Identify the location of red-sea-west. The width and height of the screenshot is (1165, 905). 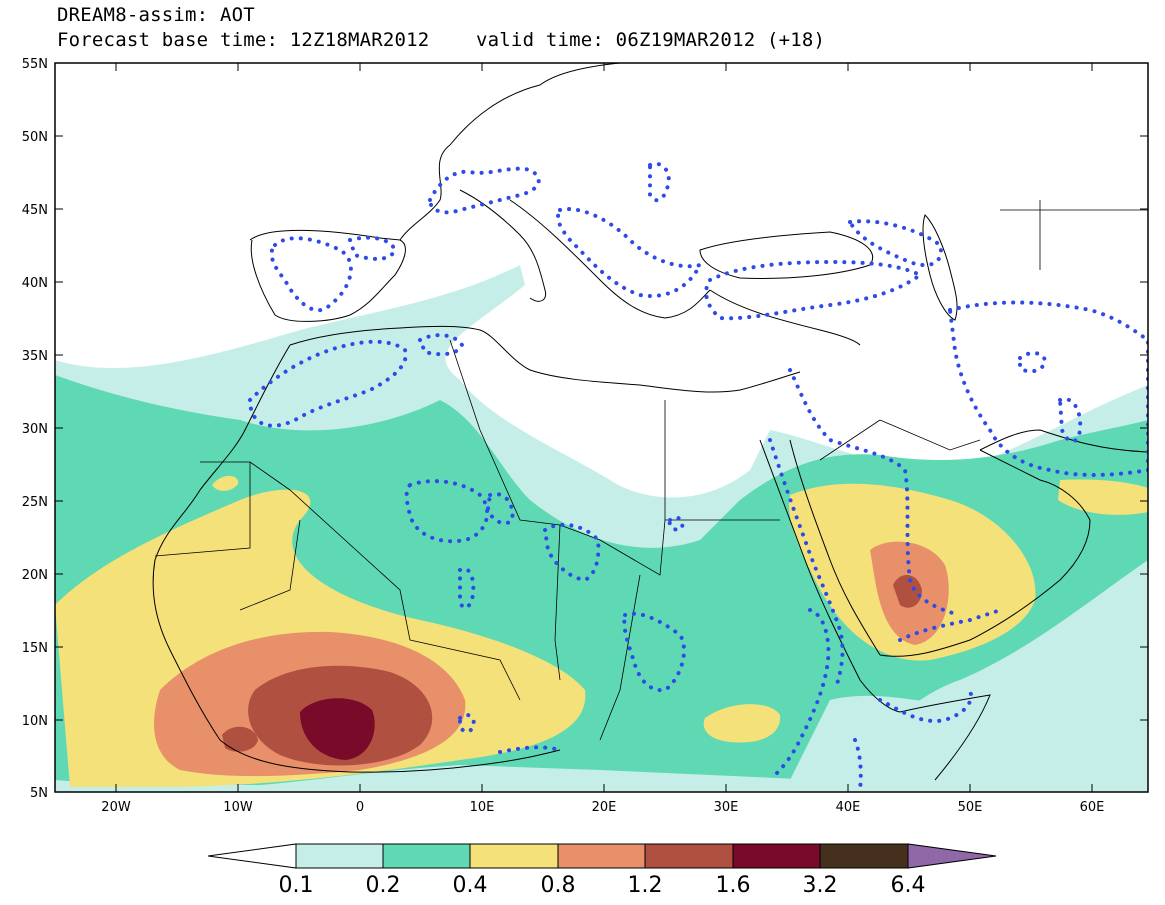
(830, 576).